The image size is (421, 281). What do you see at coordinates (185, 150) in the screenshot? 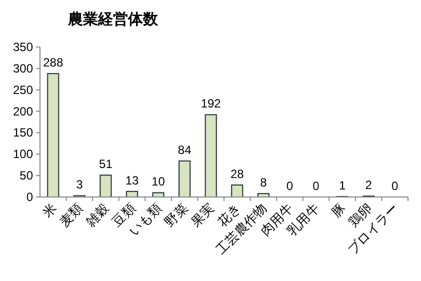
I see `data-label: 84` at bounding box center [185, 150].